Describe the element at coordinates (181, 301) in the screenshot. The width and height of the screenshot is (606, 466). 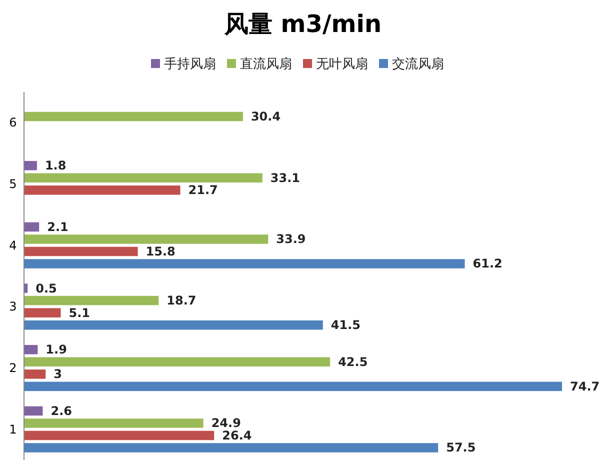
I see `data-label: 18.7` at that location.